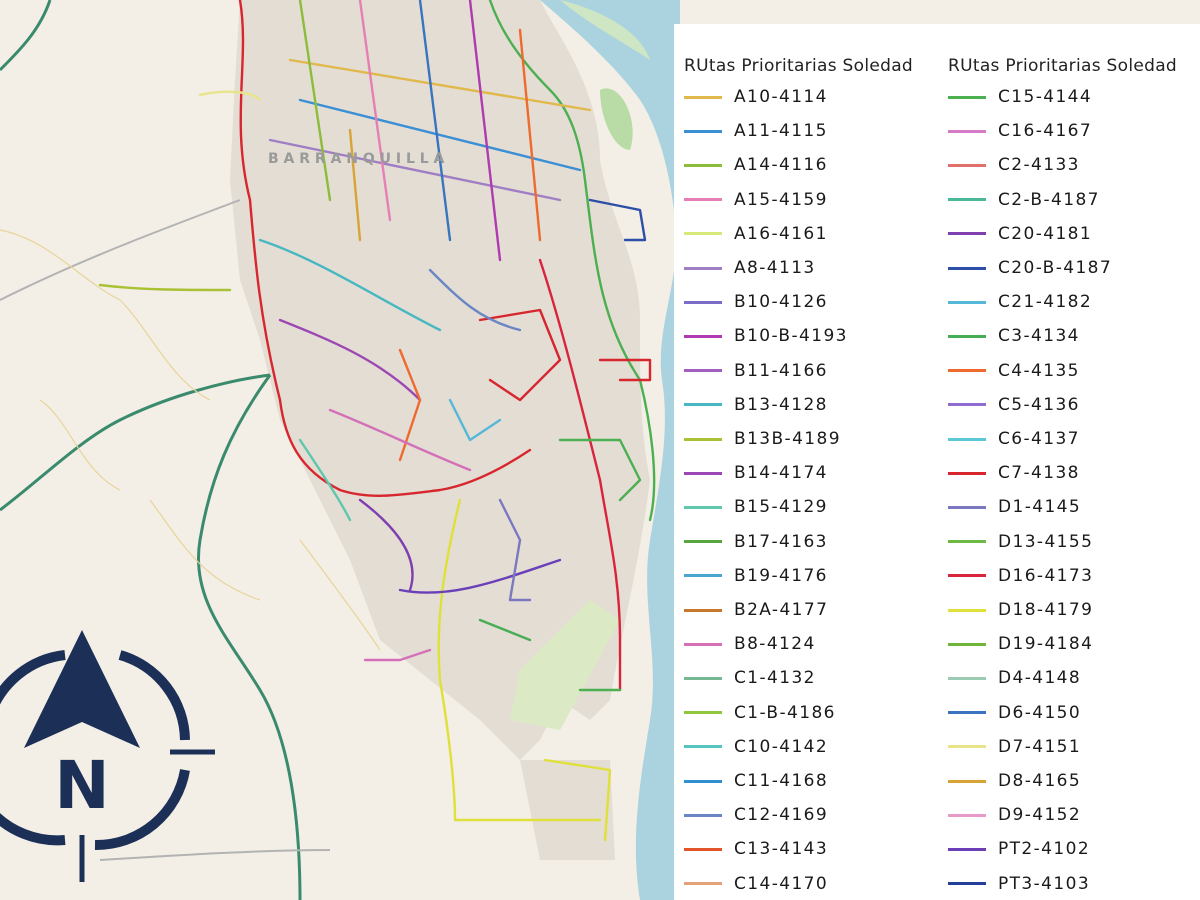  I want to click on legend-item: PT2-4102, so click(1019, 849).